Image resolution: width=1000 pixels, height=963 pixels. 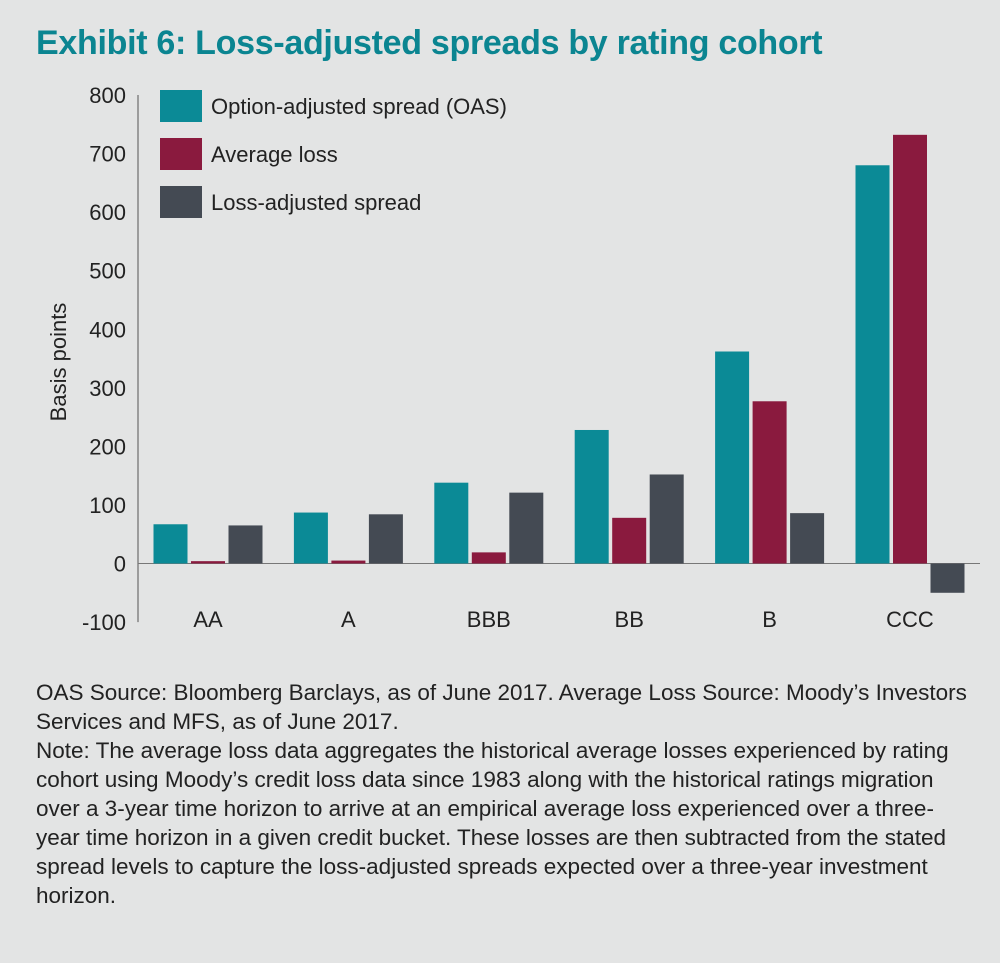 I want to click on x-tick-label: BB, so click(x=629, y=619).